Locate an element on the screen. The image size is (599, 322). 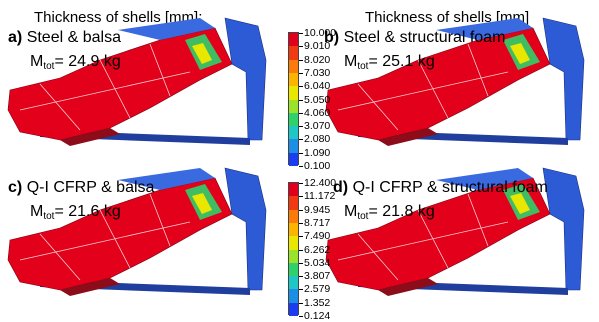
colorbar-bottom-tick-label: 7.490 is located at coordinates (317, 236).